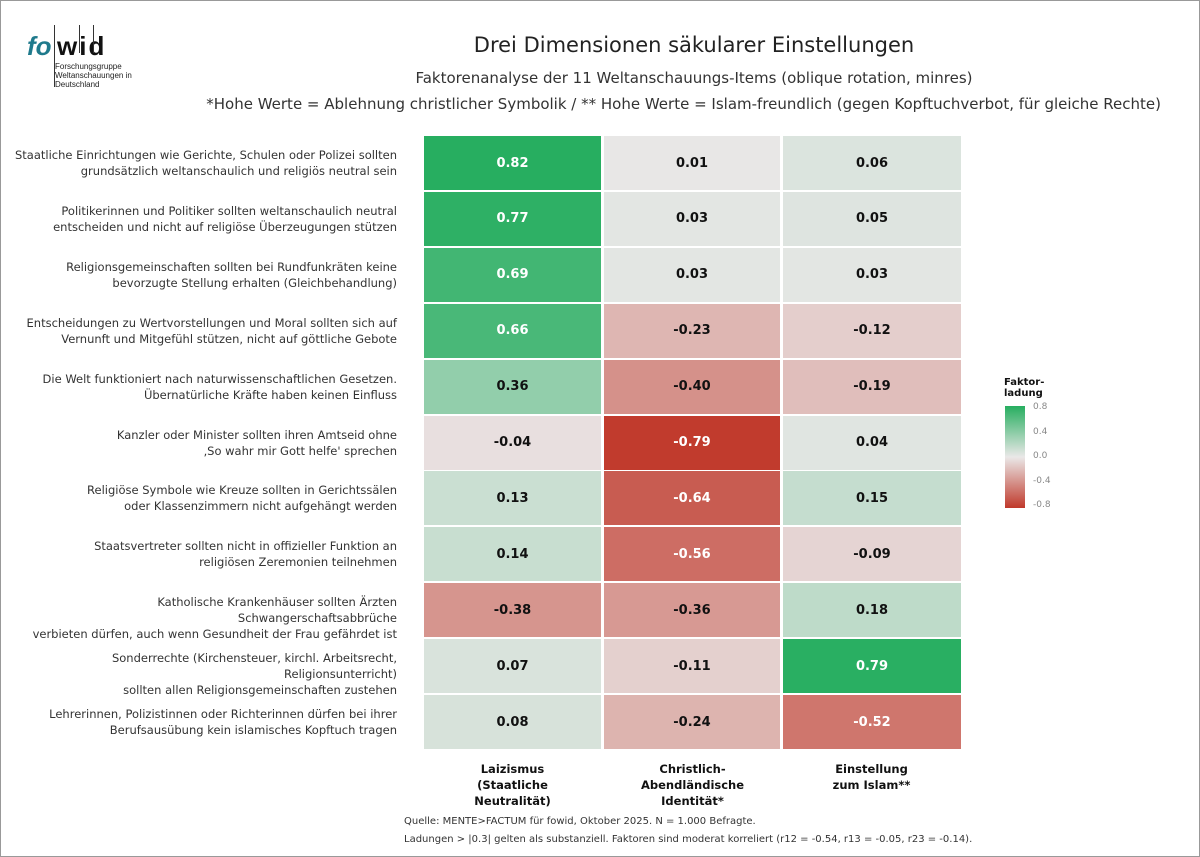 The width and height of the screenshot is (1200, 857). What do you see at coordinates (1024, 388) in the screenshot?
I see `legend-title: Faktor- ladung` at bounding box center [1024, 388].